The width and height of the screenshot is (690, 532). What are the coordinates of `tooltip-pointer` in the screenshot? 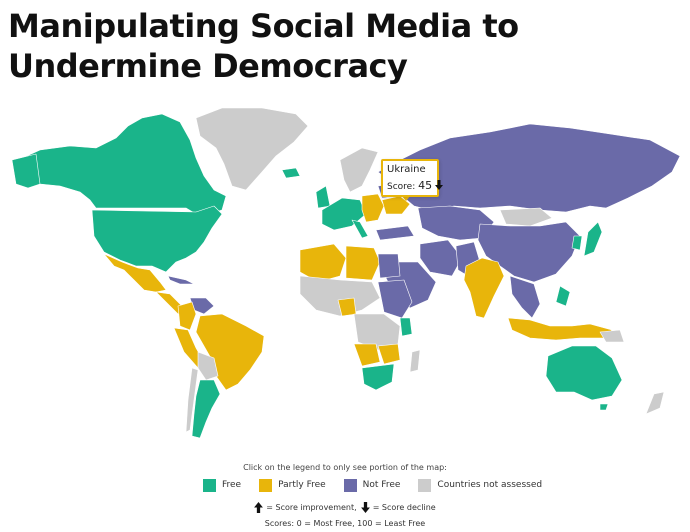 It's located at (406, 198).